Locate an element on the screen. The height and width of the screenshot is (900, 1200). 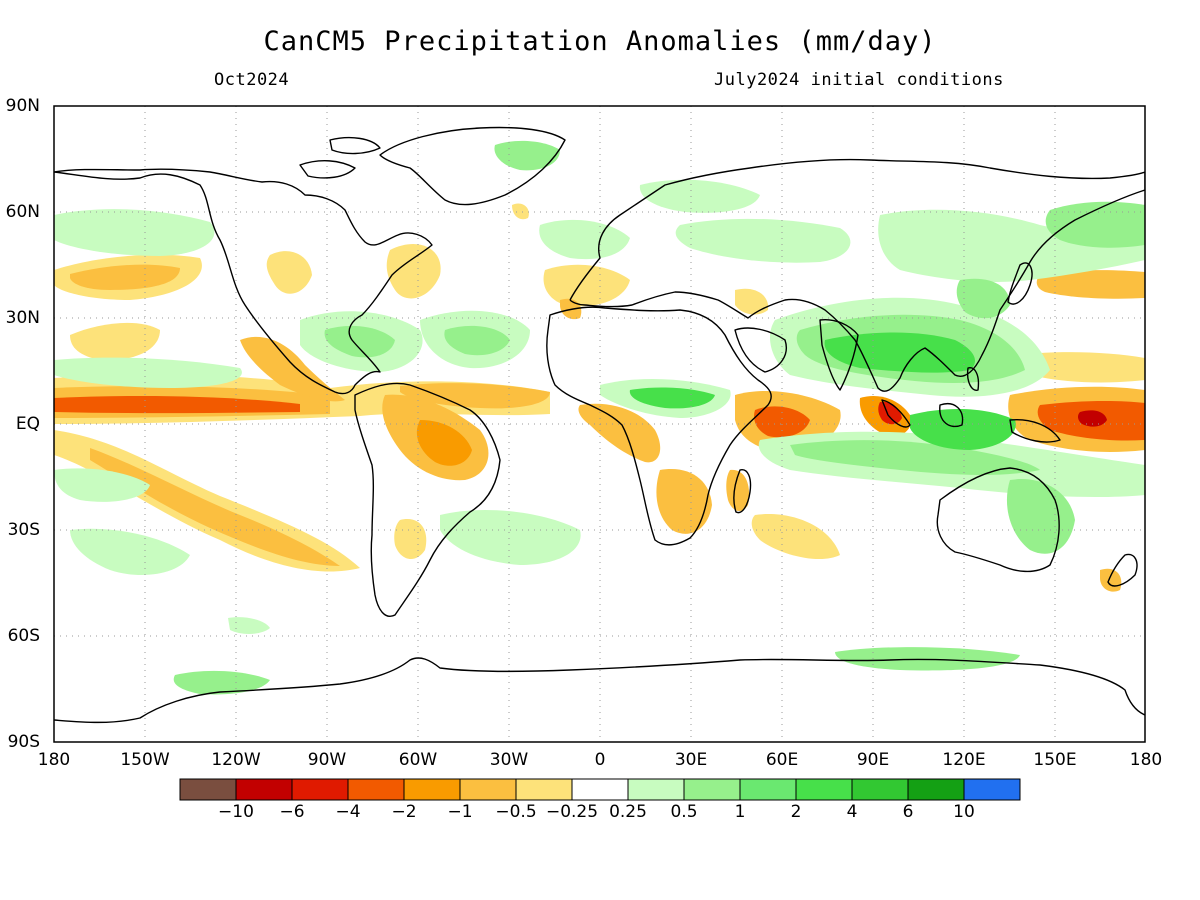
wet-region-europe is located at coordinates (584, 239).